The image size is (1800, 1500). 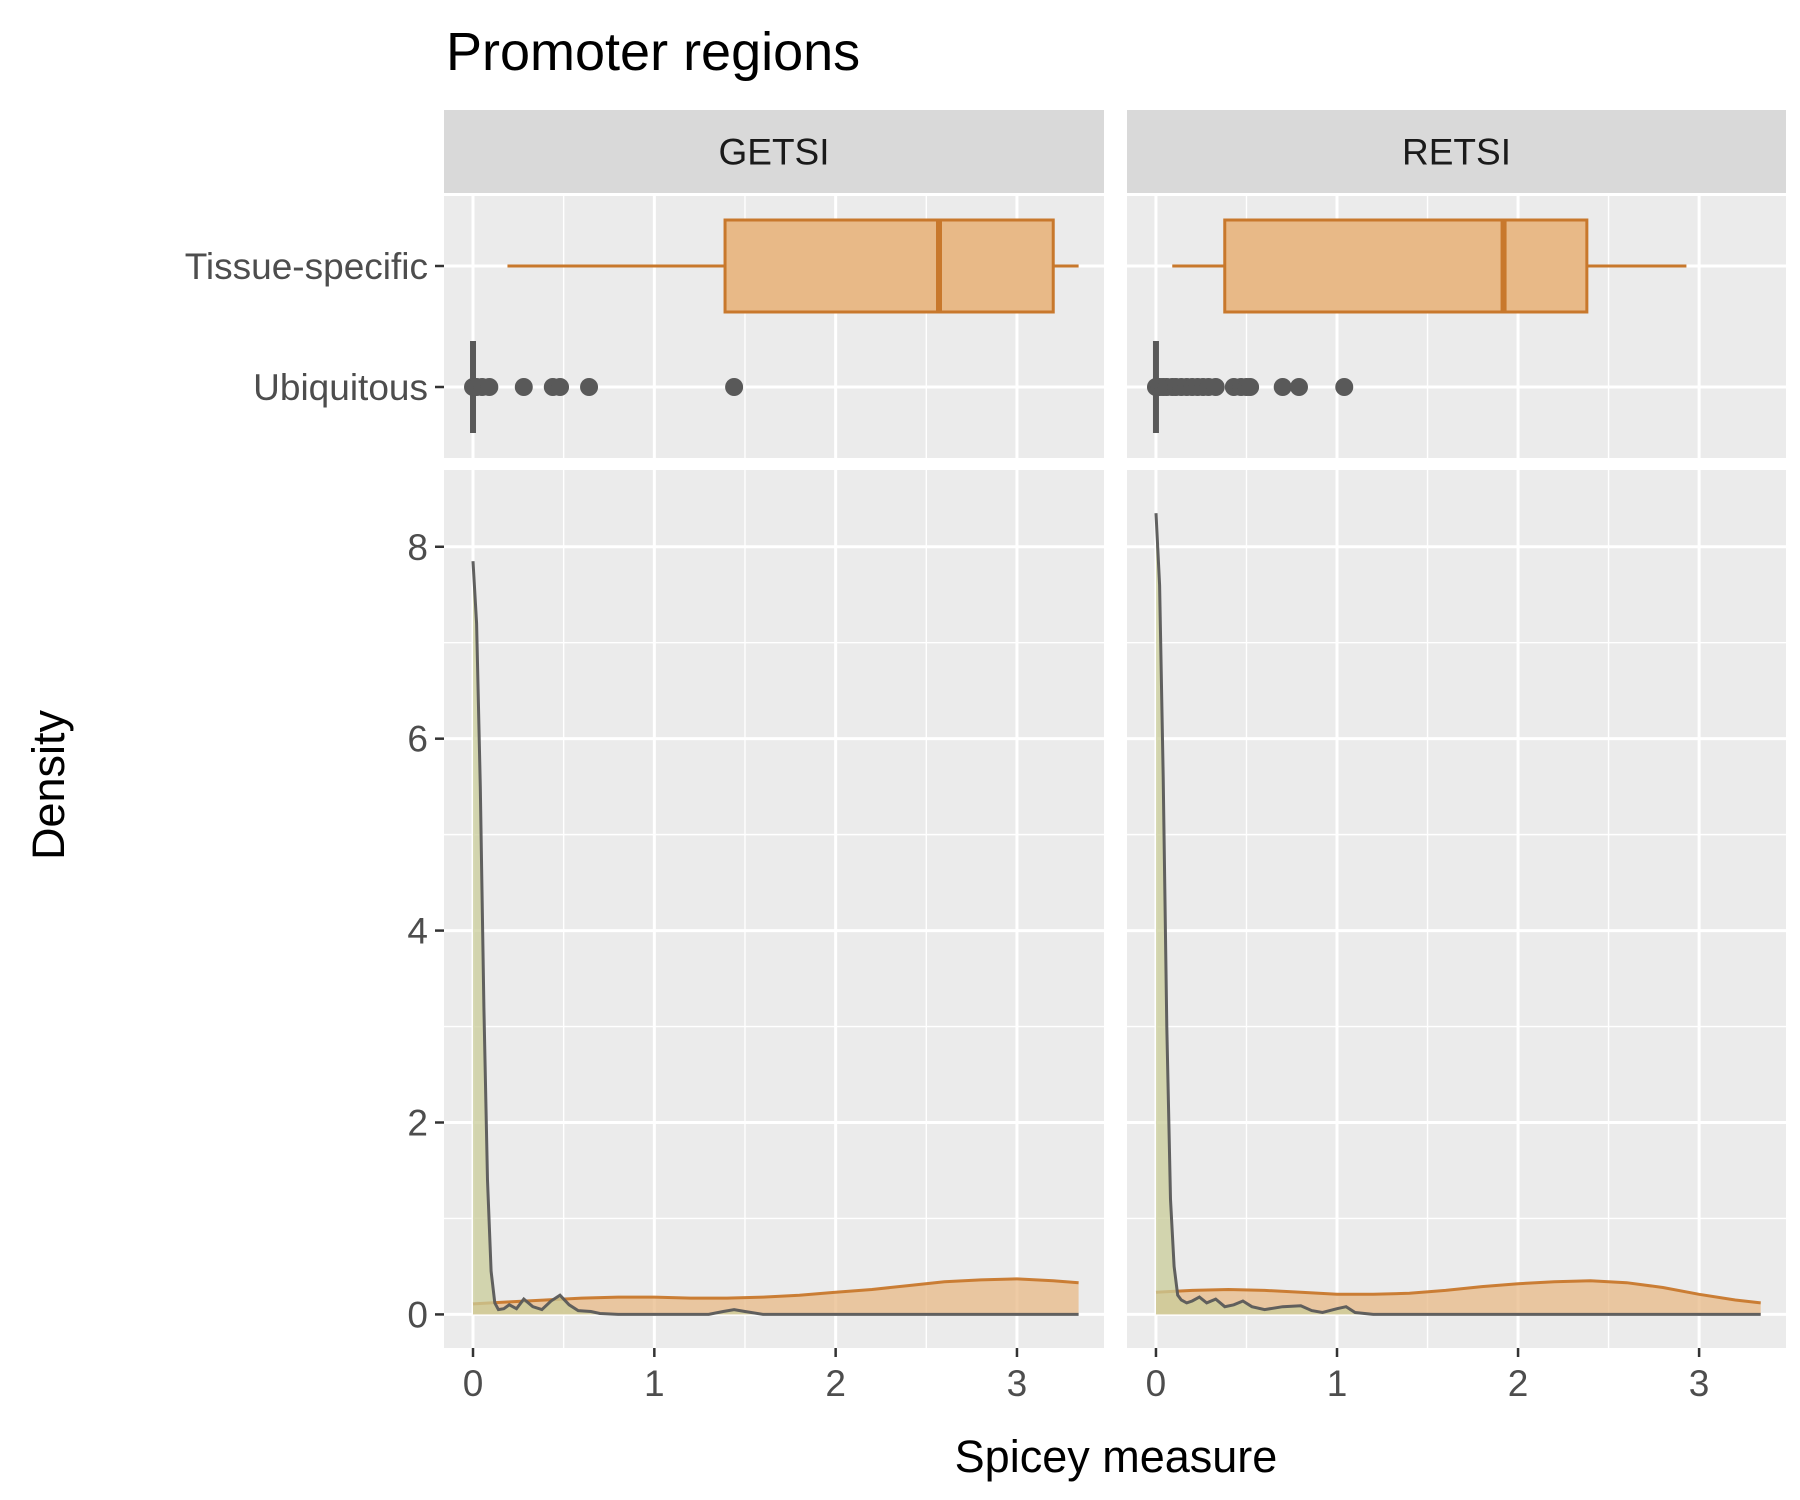 What do you see at coordinates (417, 547) in the screenshot?
I see `y-tick-label: 8` at bounding box center [417, 547].